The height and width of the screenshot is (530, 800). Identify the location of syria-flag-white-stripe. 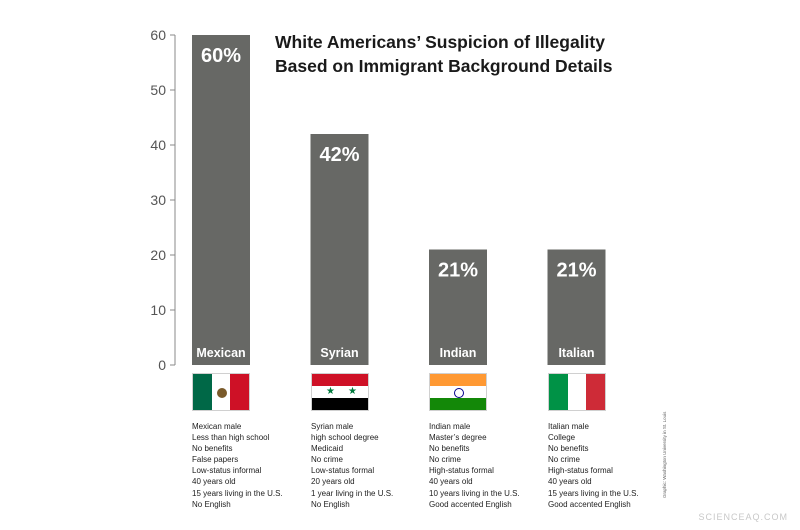
(340, 391).